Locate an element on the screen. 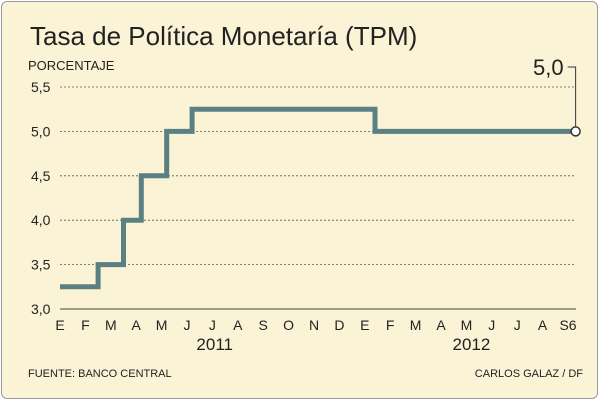 This screenshot has height=402, width=601. year-label: 2012 is located at coordinates (471, 344).